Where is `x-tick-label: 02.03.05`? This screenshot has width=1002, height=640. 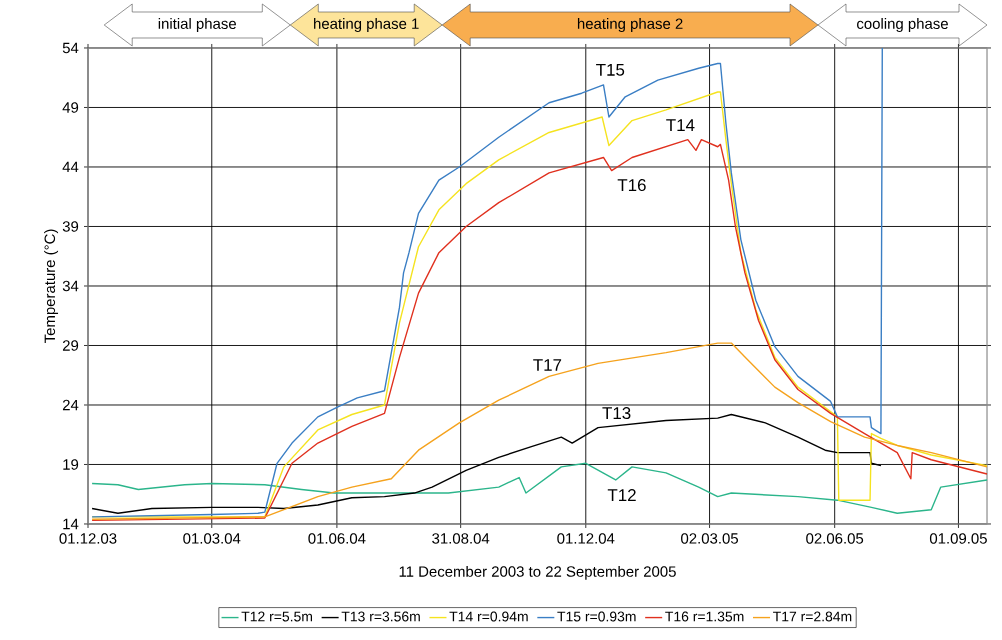
x-tick-label: 02.03.05 is located at coordinates (710, 538).